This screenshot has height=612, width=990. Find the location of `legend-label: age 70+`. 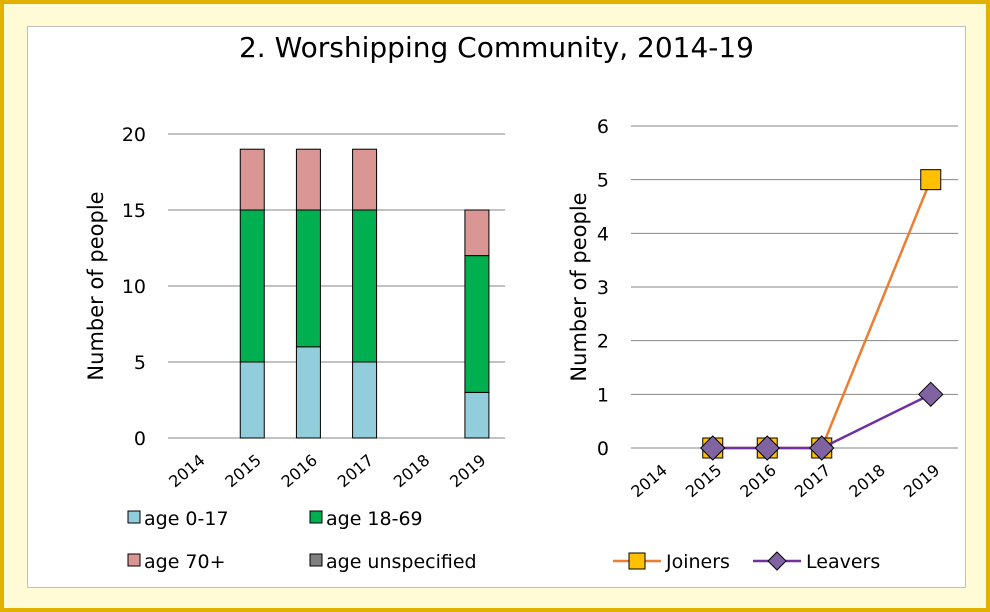

legend-label: age 70+ is located at coordinates (185, 562).